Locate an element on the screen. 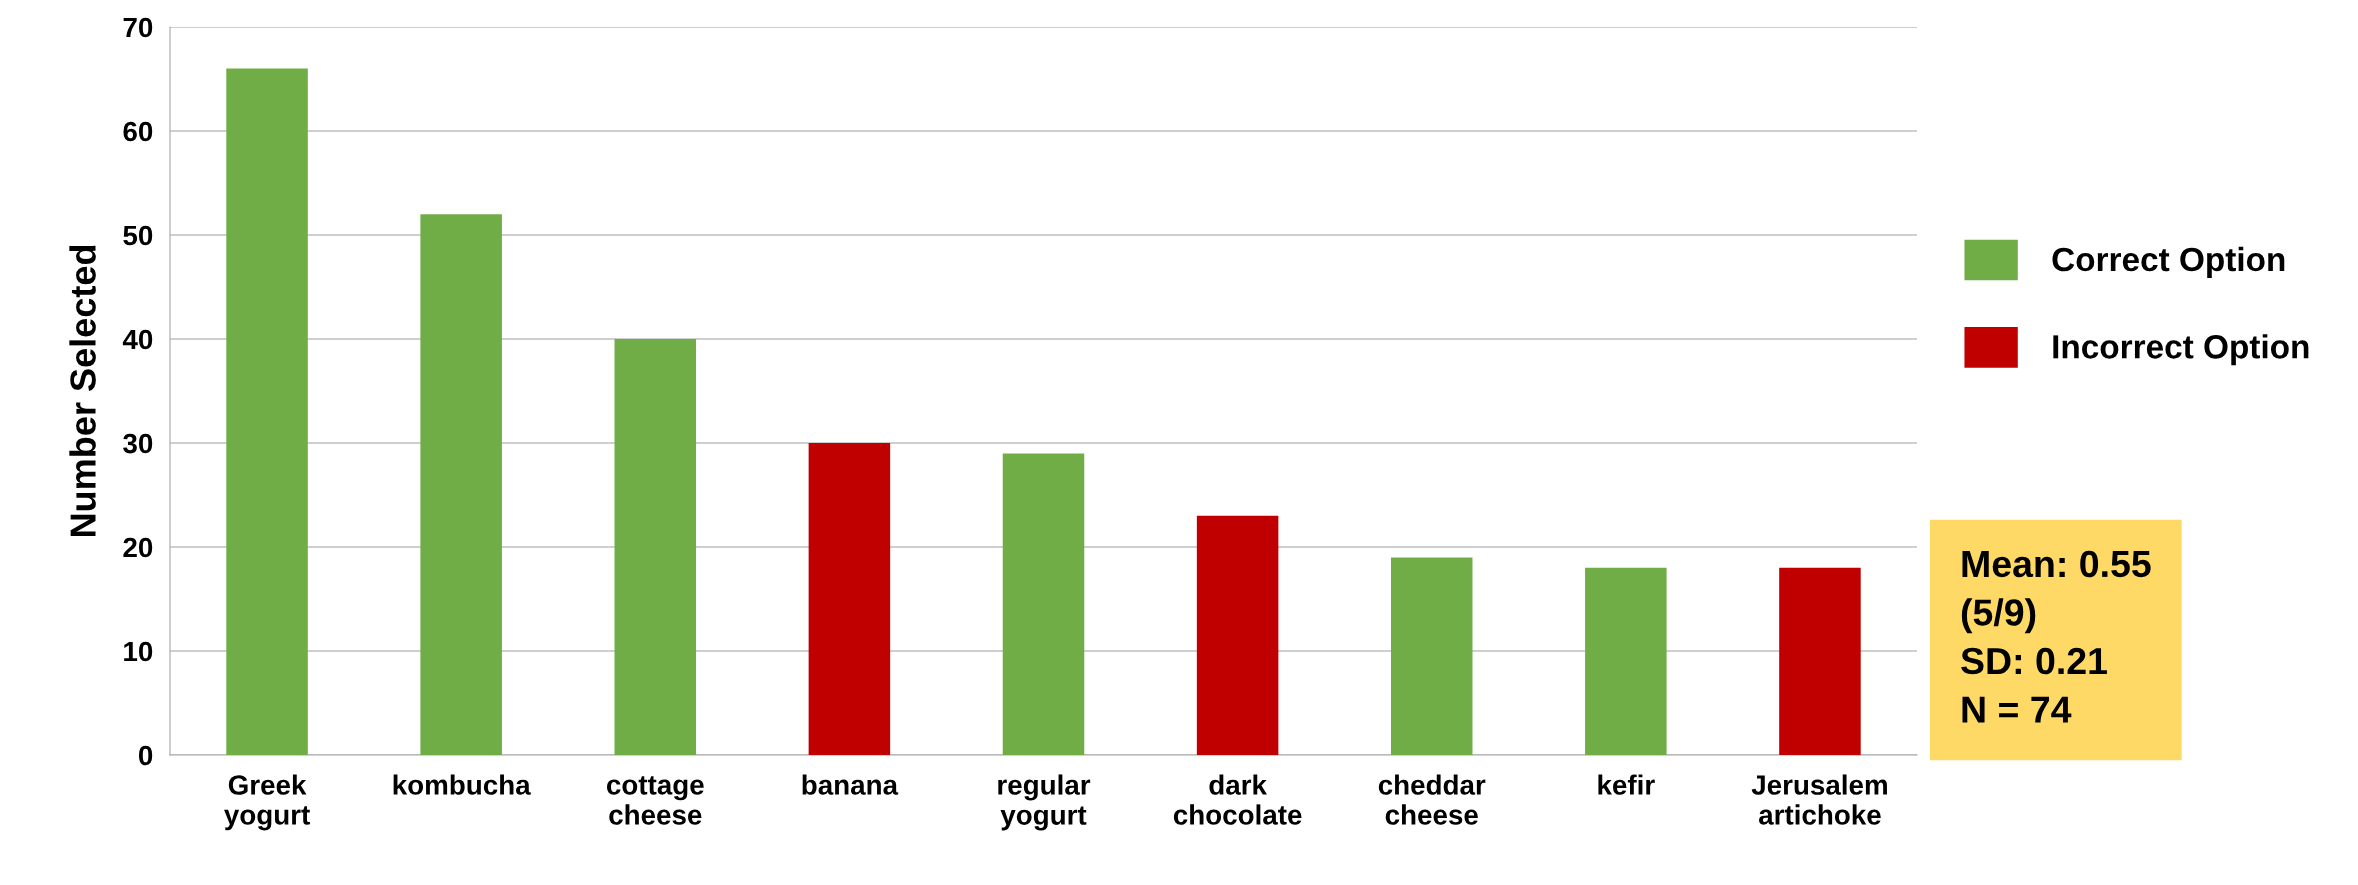 This screenshot has width=2358, height=885. x-tick-label: Jerusalem artichoke is located at coordinates (1819, 799).